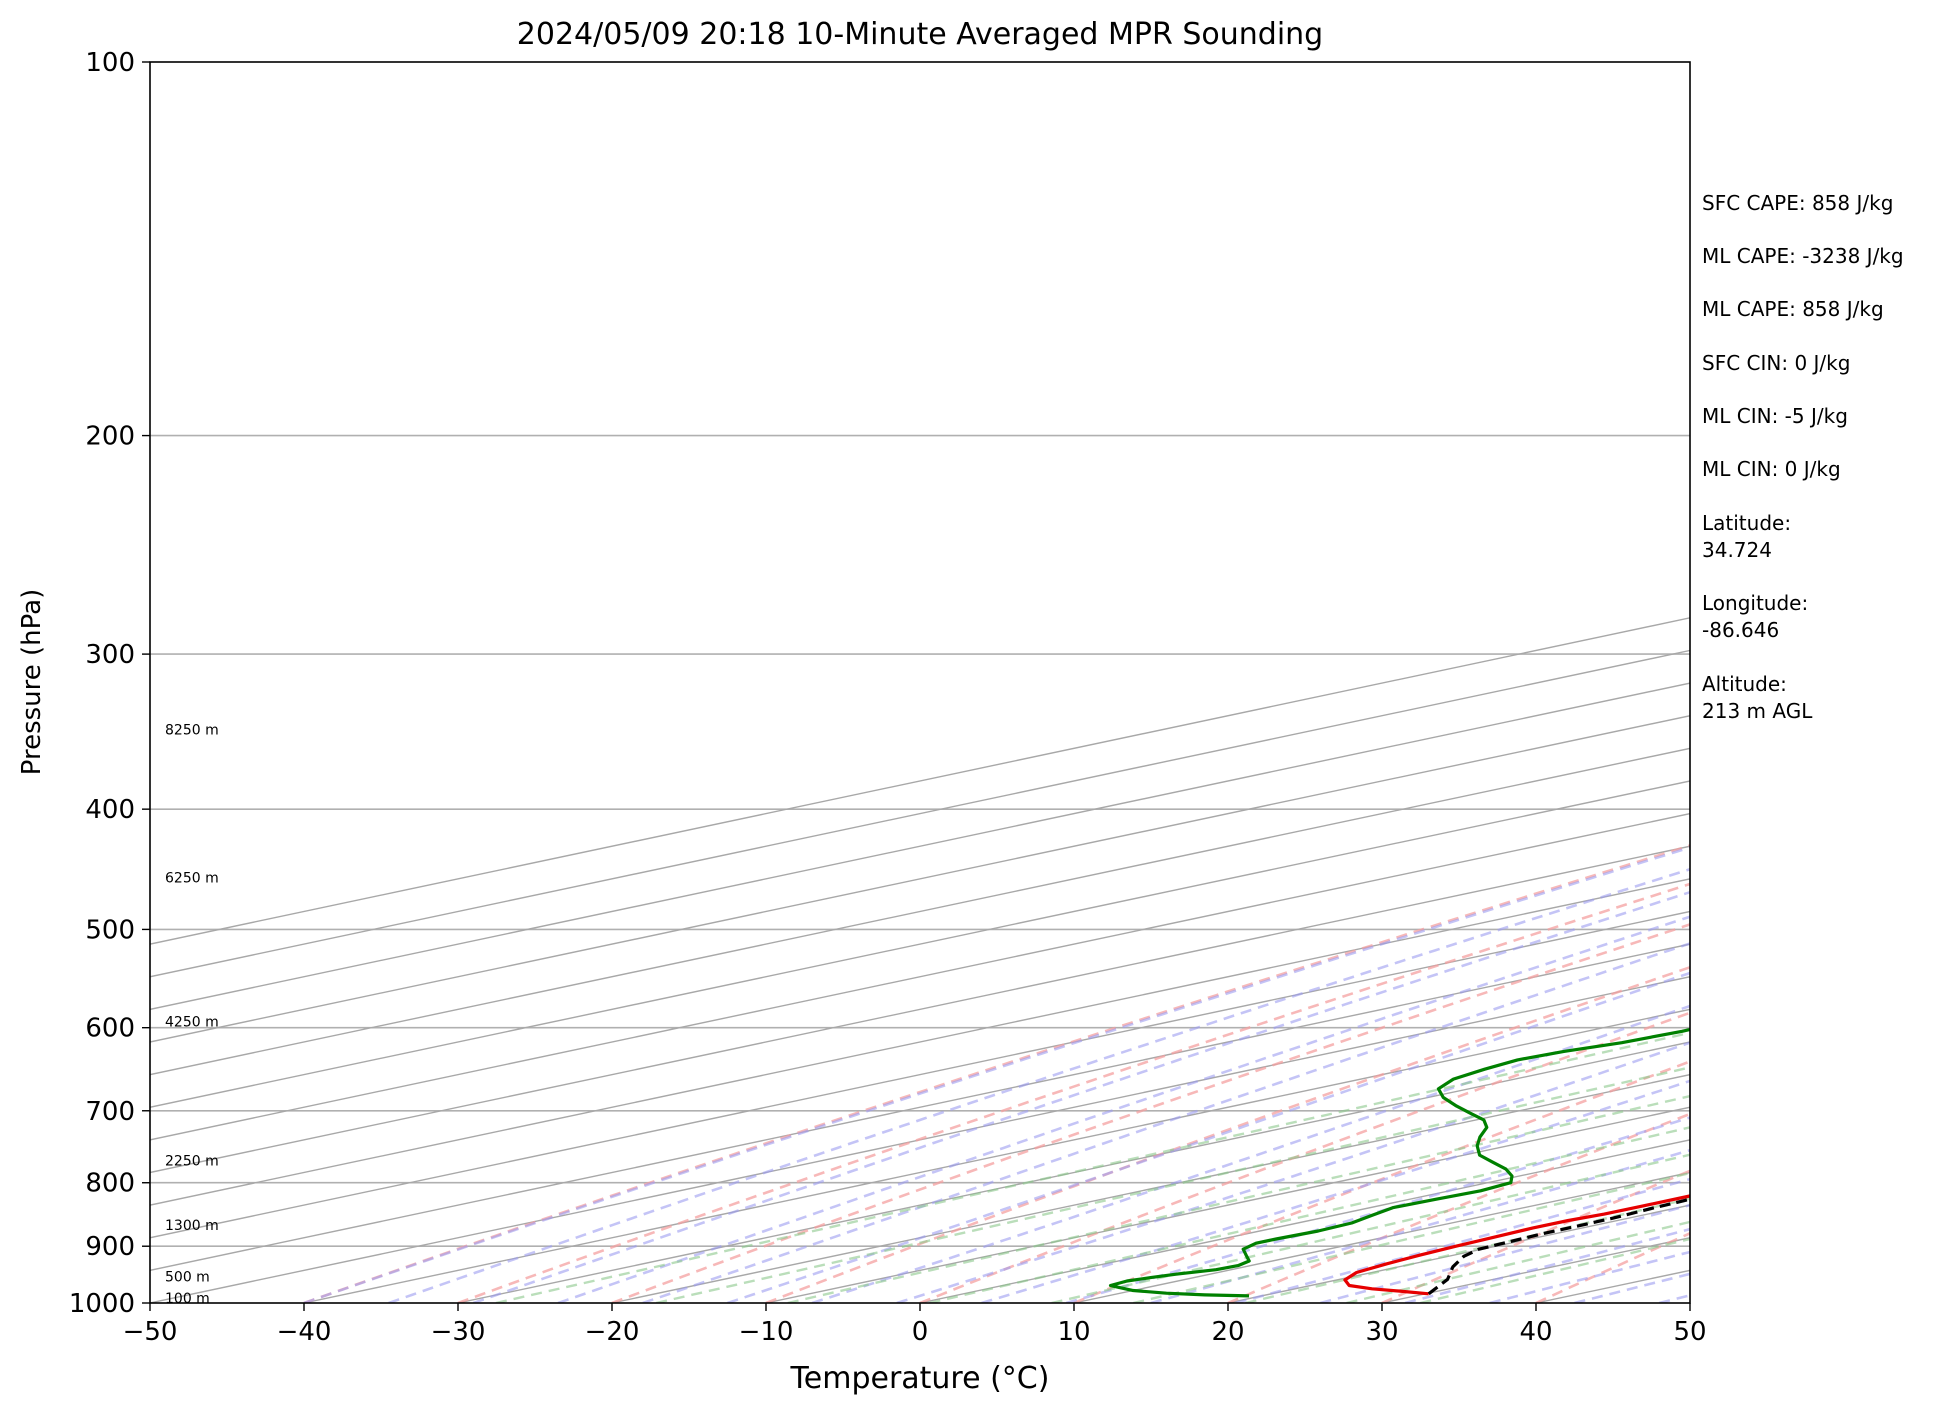  What do you see at coordinates (1689, 1332) in the screenshot?
I see `x-tick-label: 50` at bounding box center [1689, 1332].